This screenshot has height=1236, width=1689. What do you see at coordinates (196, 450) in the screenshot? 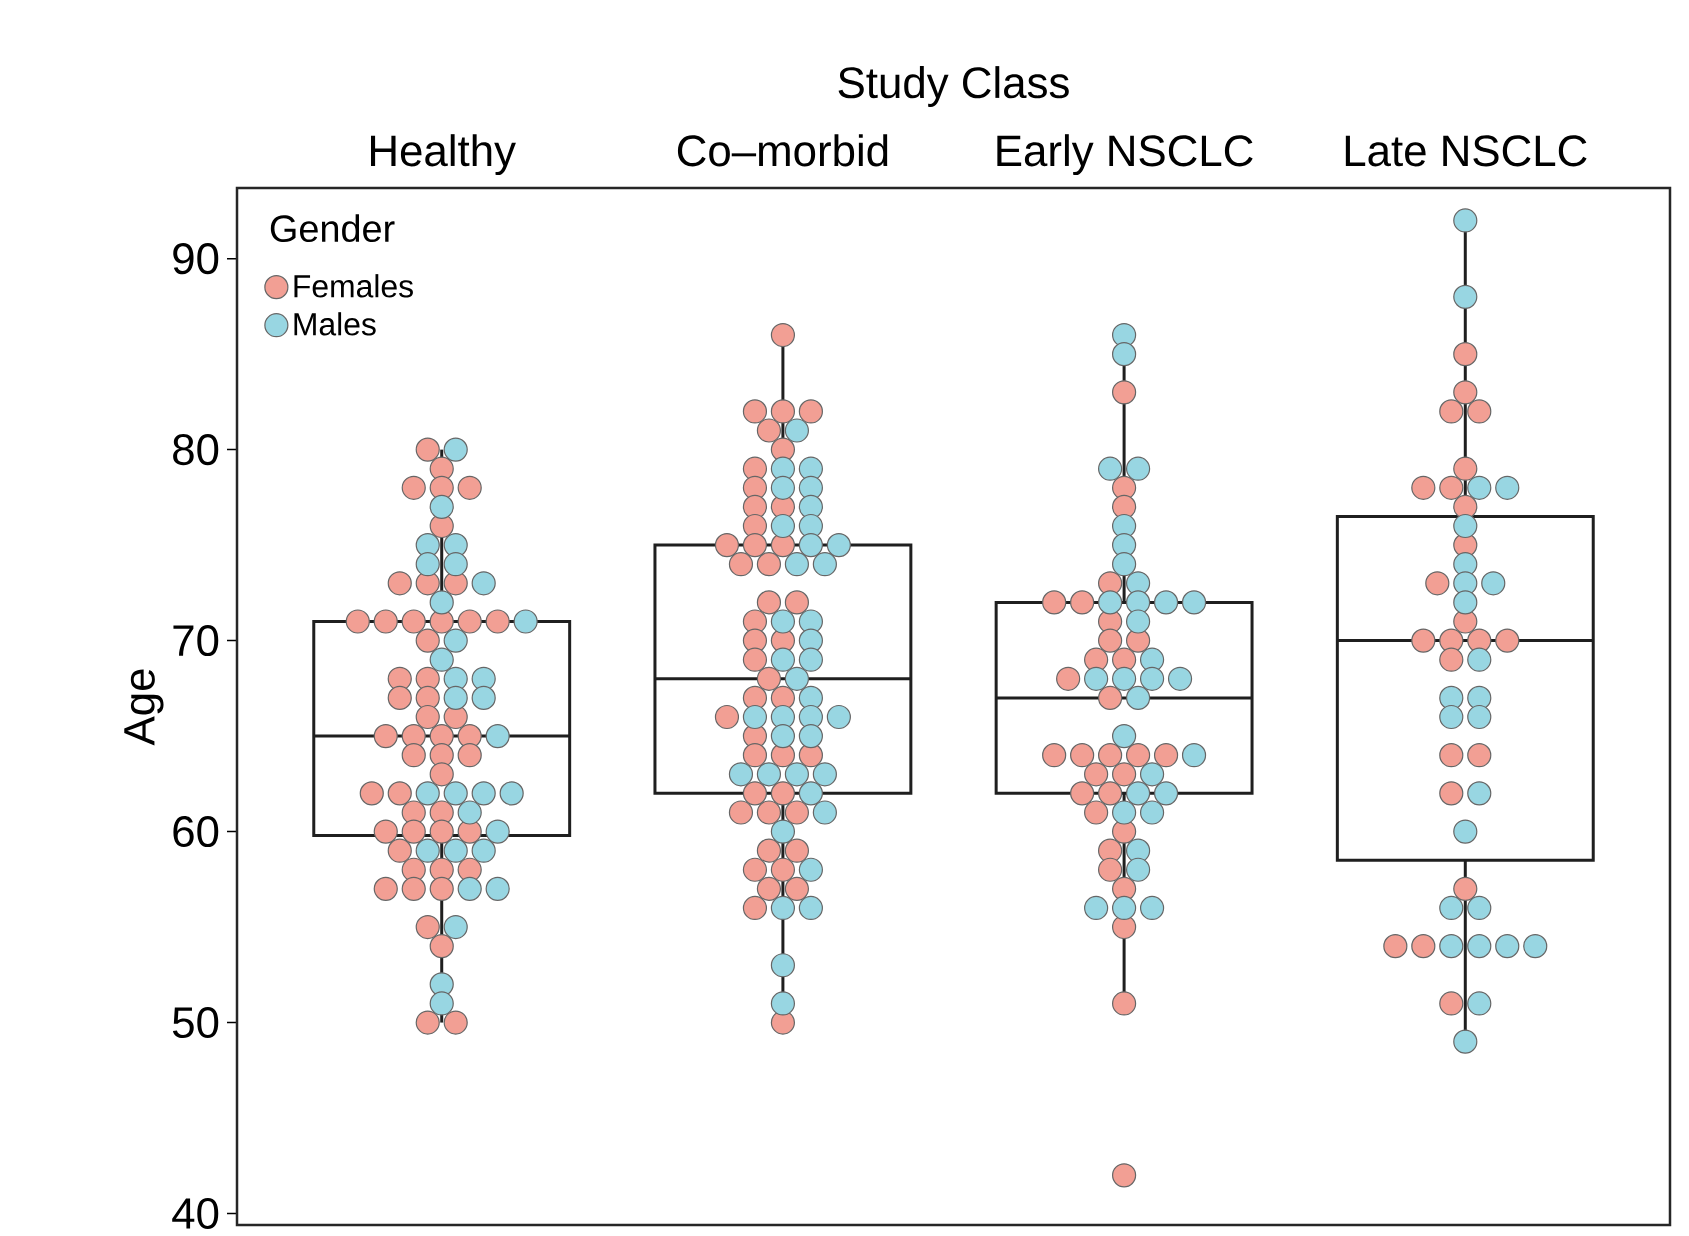
I see `y-tick-label: 80` at bounding box center [196, 450].